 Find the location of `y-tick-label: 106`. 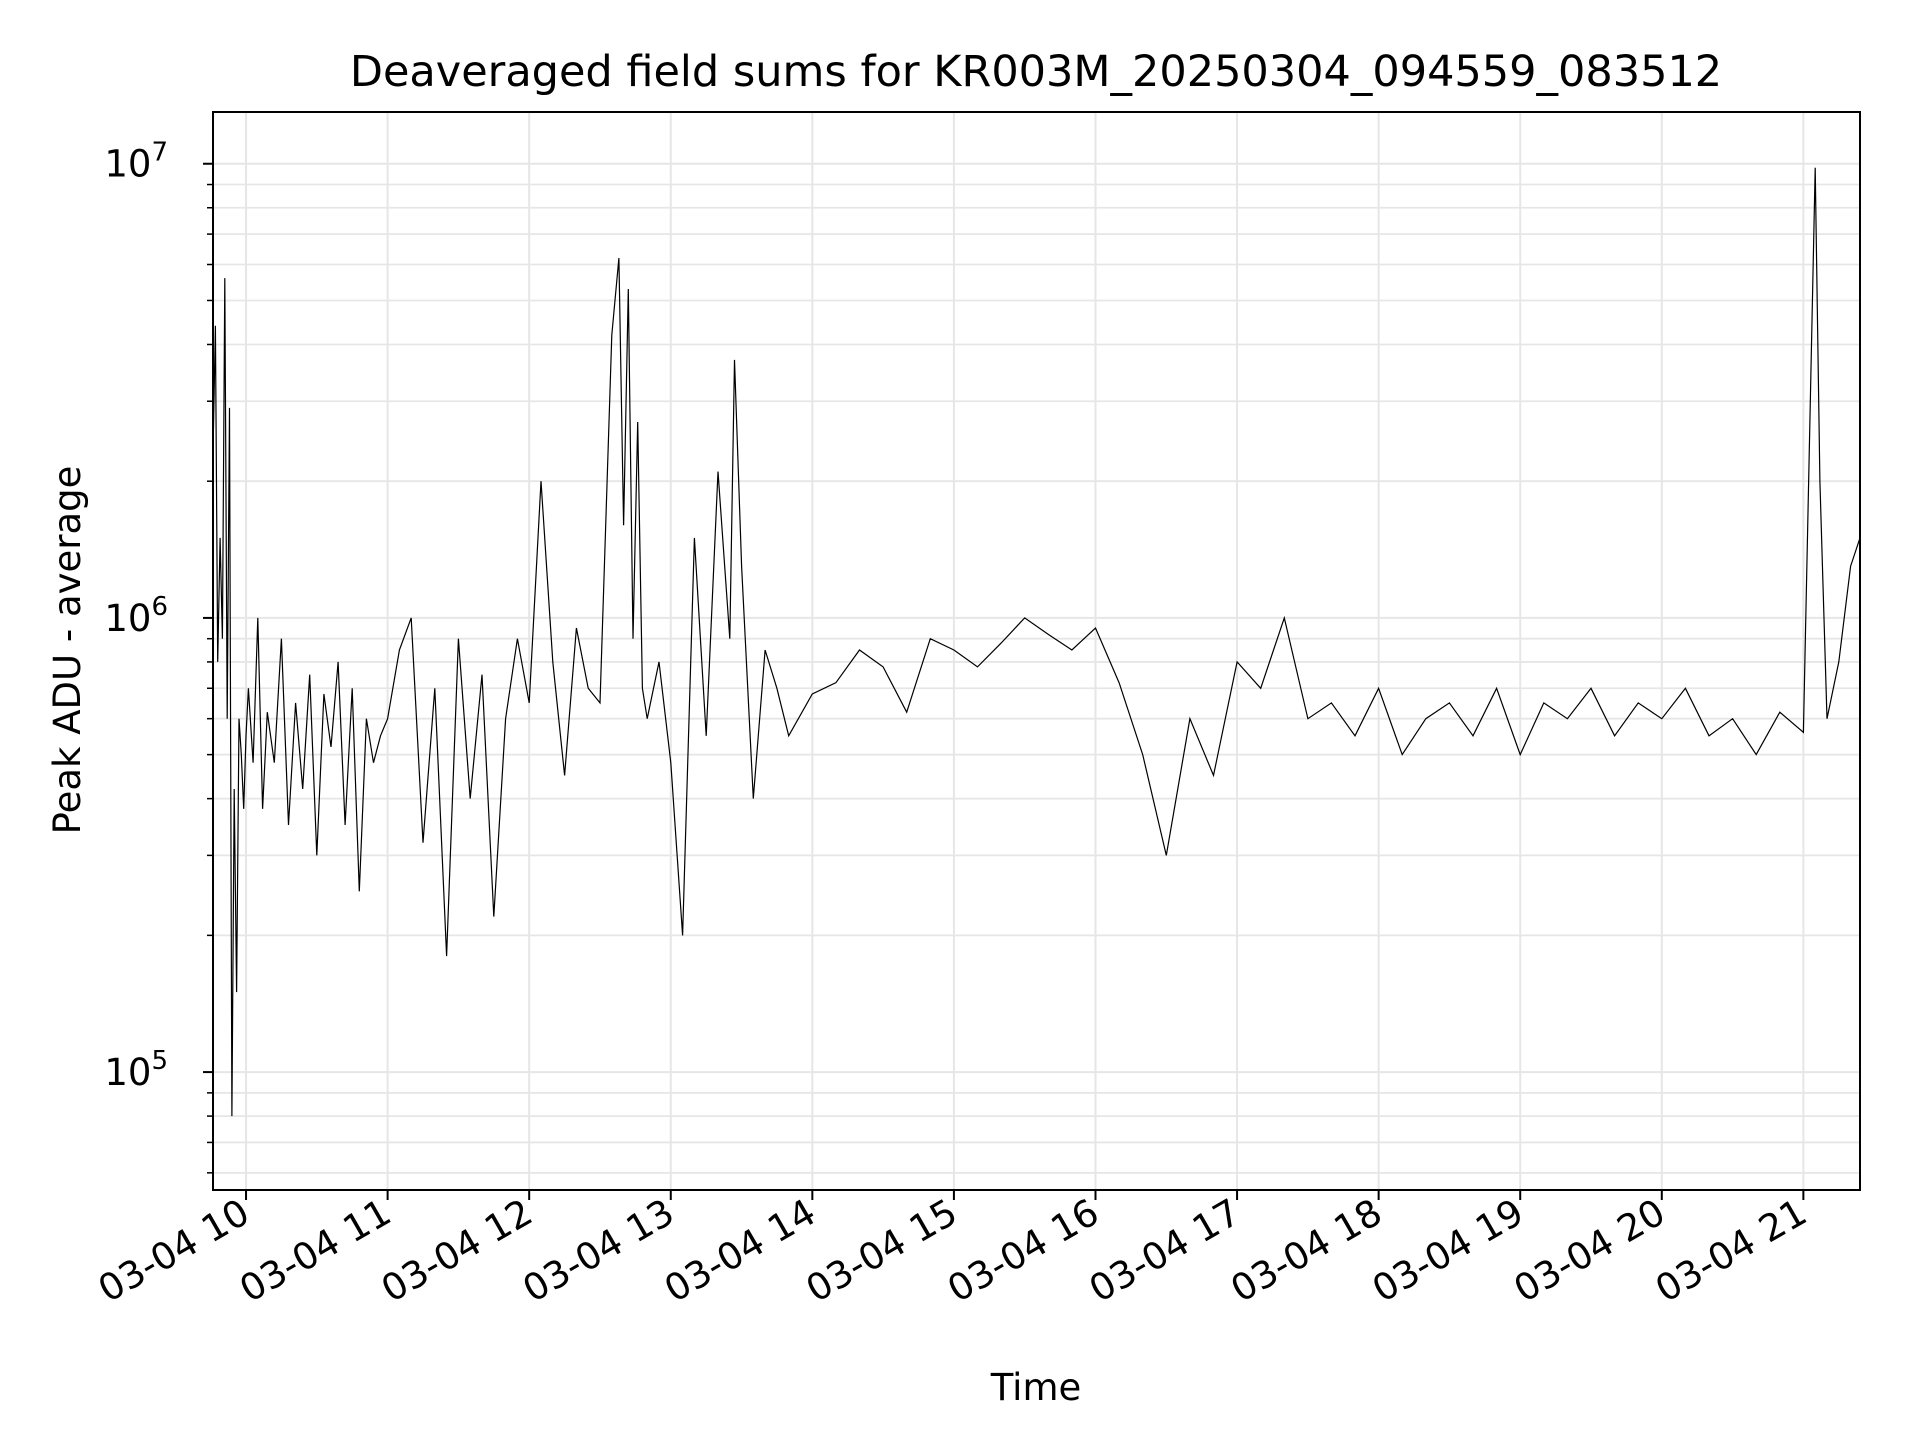

y-tick-label: 106 is located at coordinates (136, 616).